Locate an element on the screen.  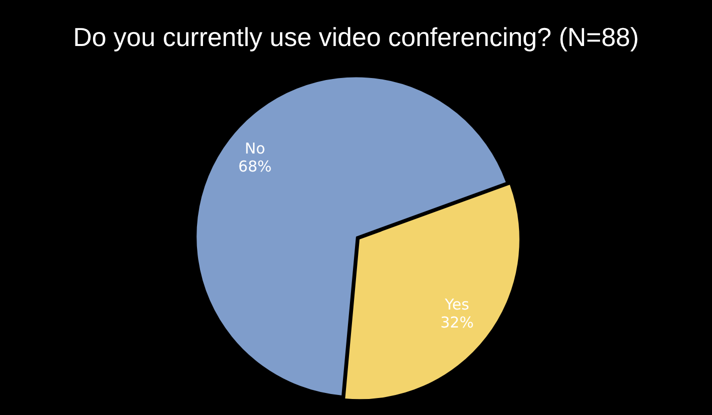
chart-title: Do you currently use video conferencing? (N=88) is located at coordinates (356, 37).